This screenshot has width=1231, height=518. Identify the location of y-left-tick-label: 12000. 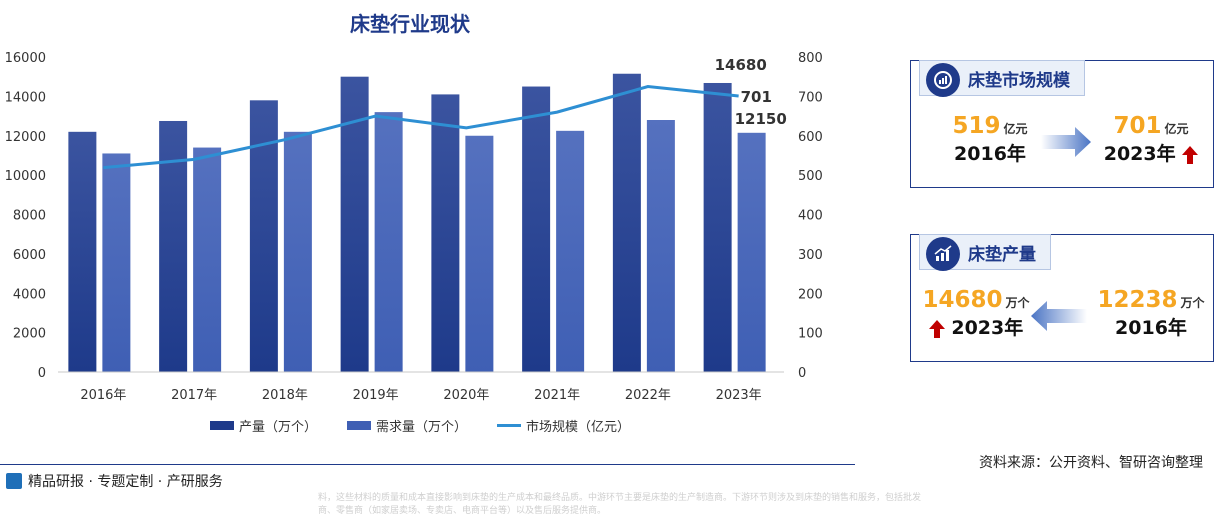
(25, 137).